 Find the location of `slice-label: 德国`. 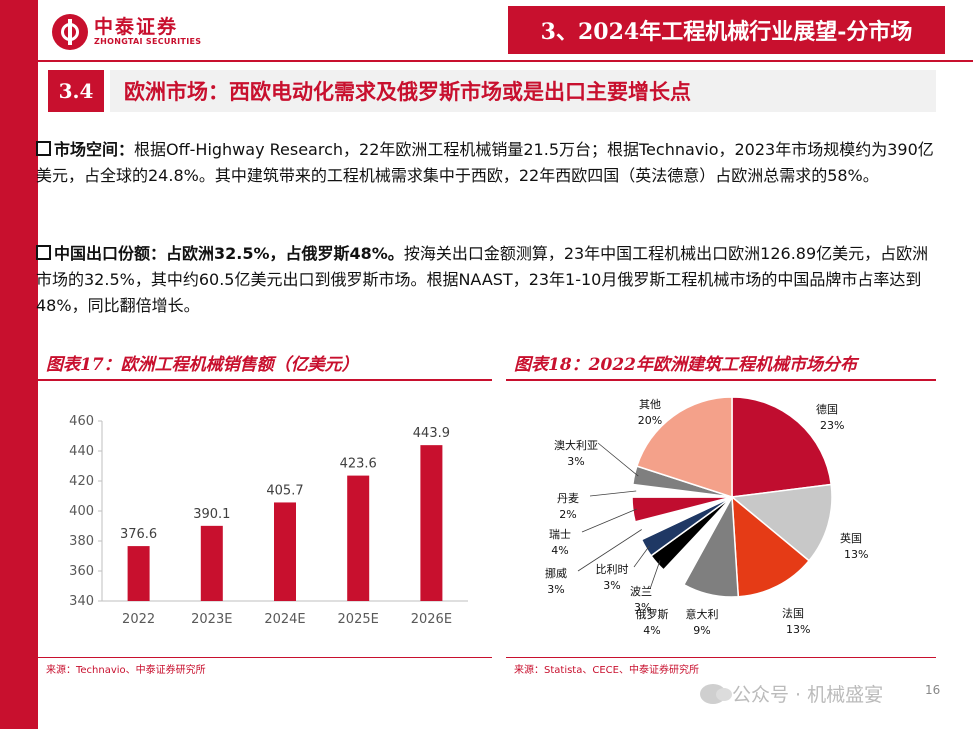

slice-label: 德国 is located at coordinates (827, 409).